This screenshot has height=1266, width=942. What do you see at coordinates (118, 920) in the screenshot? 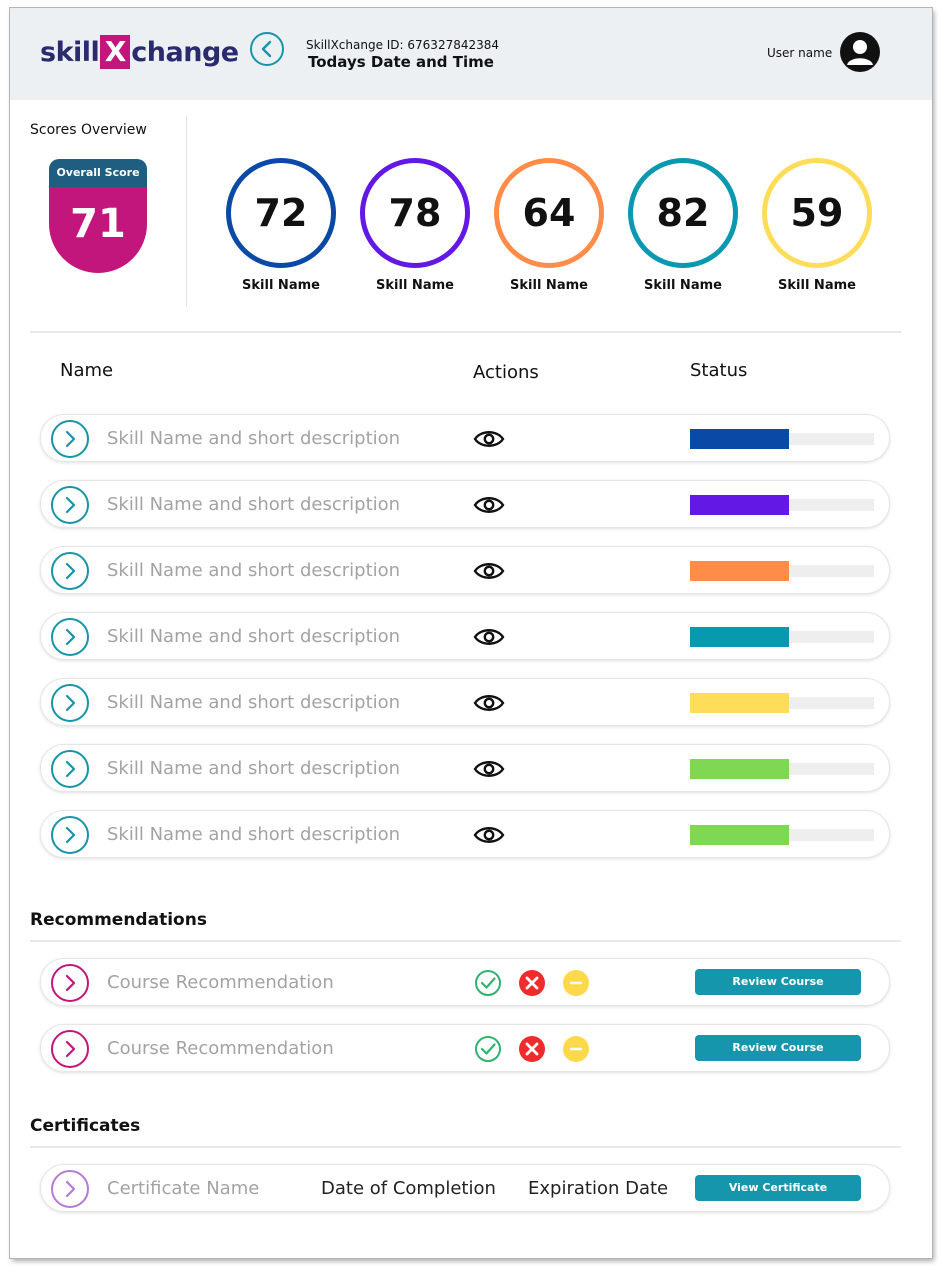
I see `recommendations-title: Recommendations` at bounding box center [118, 920].